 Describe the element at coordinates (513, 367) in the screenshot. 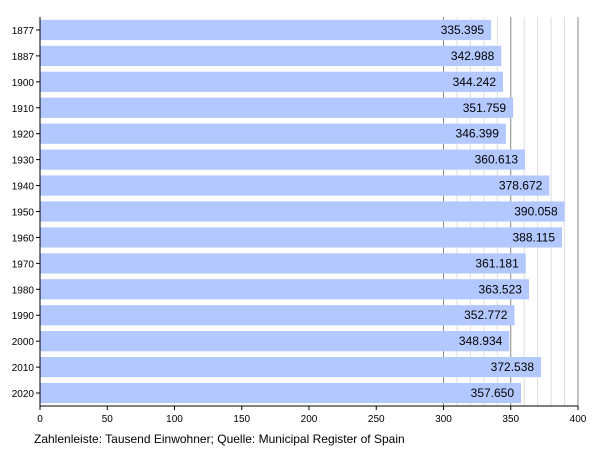

I see `bar-value-label: 372.538` at that location.